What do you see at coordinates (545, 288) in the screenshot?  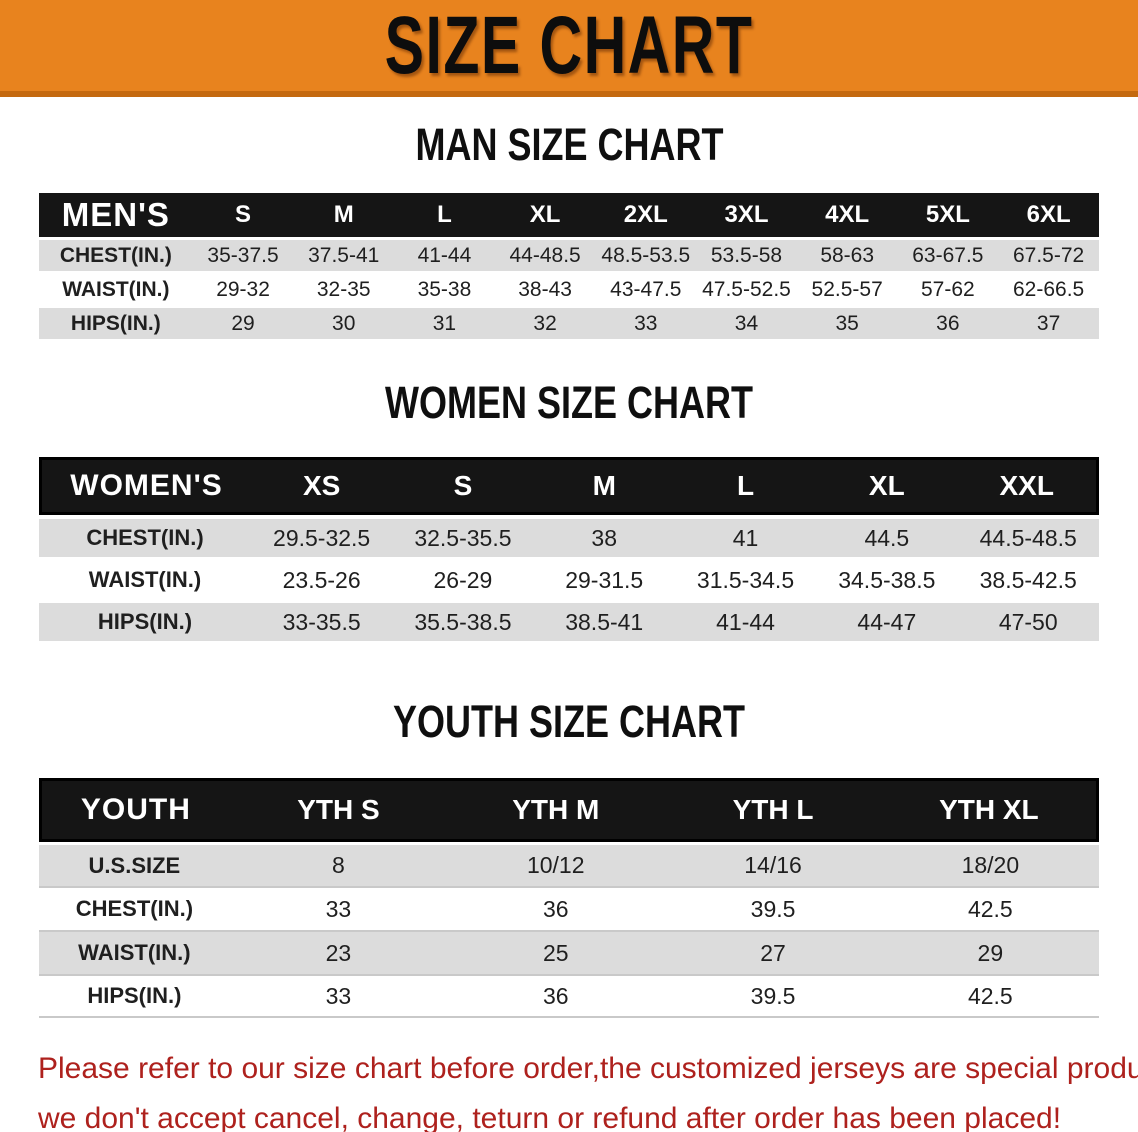 I see `size-value: 38-43` at bounding box center [545, 288].